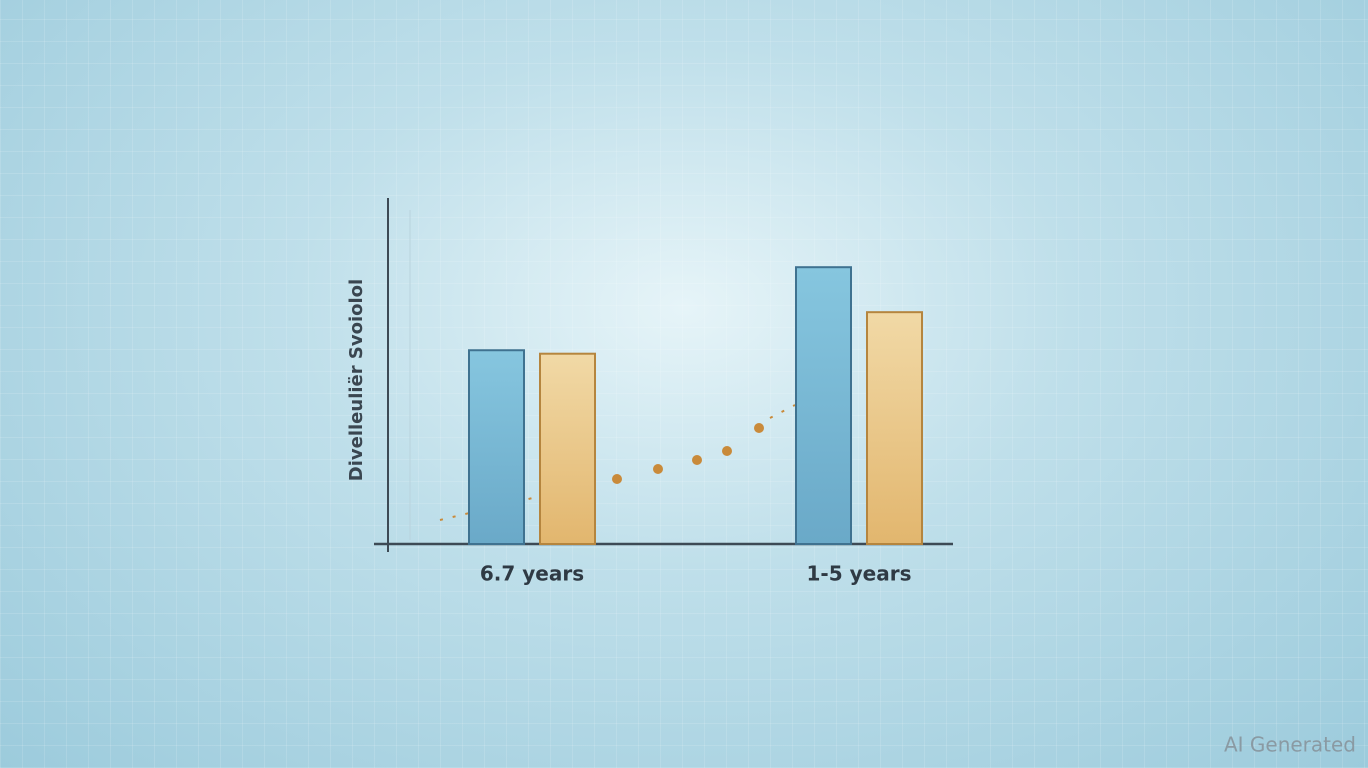 This screenshot has height=768, width=1368. Describe the element at coordinates (356, 380) in the screenshot. I see `y-axis-label: Divelleuliër Svoiolol` at that location.